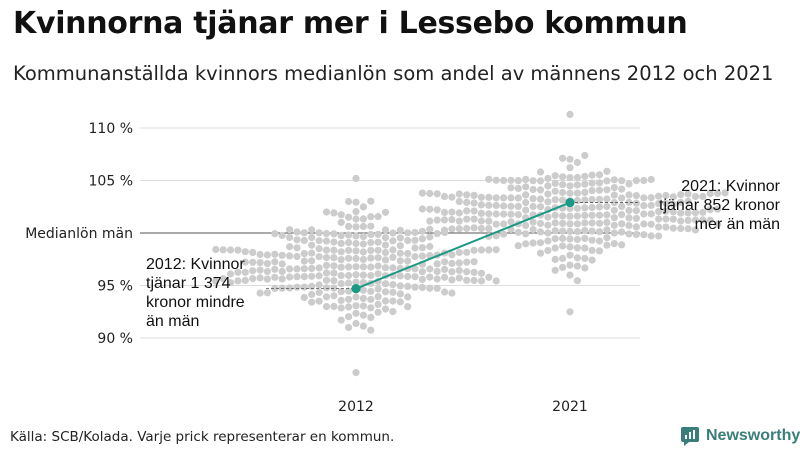  What do you see at coordinates (690, 436) in the screenshot?
I see `newsworthy-icon` at bounding box center [690, 436].